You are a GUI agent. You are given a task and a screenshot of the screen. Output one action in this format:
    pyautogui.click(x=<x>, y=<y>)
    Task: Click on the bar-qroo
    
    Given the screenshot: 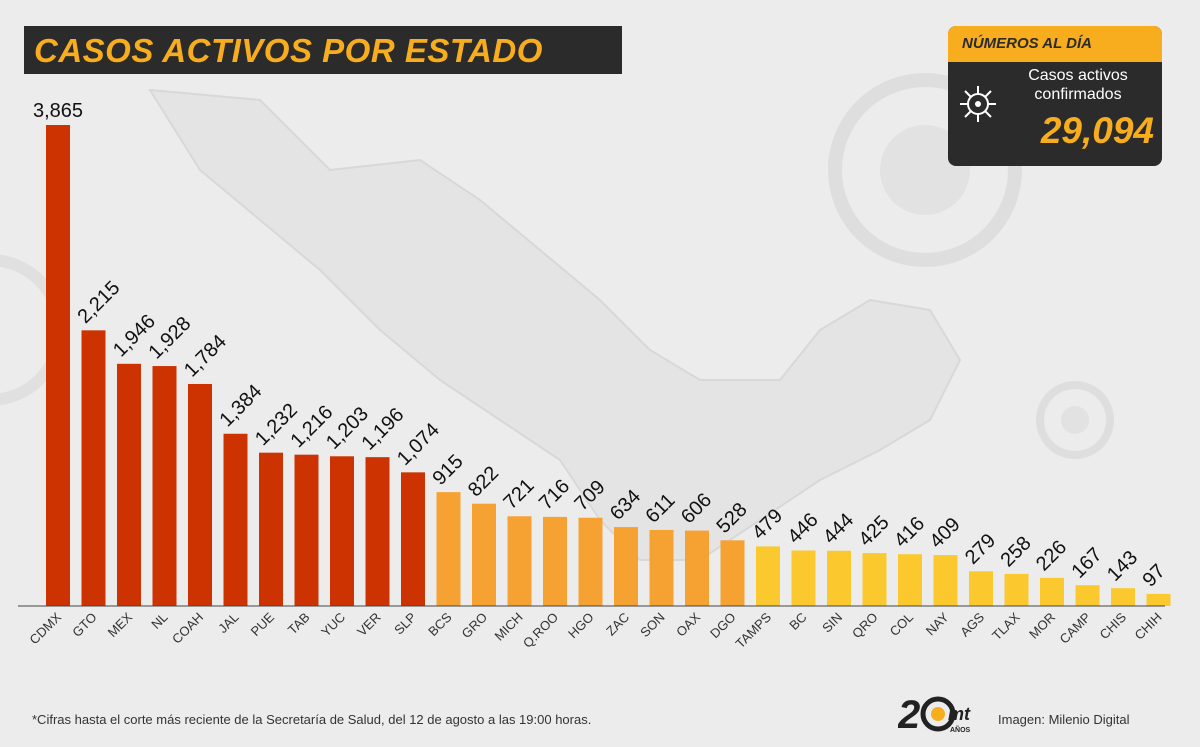 What is the action you would take?
    pyautogui.click(x=555, y=561)
    